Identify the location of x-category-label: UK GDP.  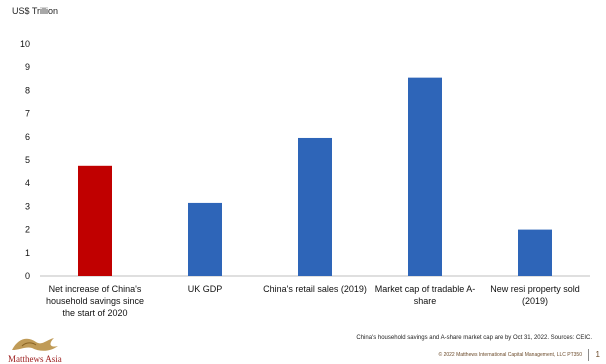
(205, 289).